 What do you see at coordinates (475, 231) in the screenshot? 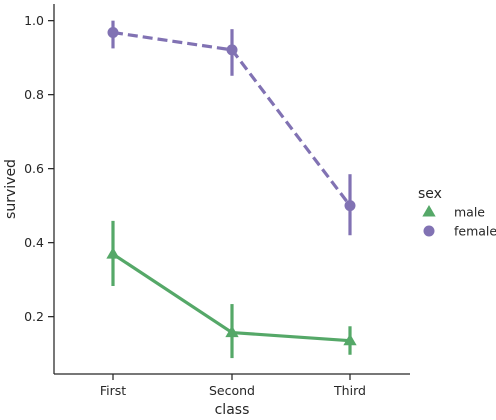
I see `legend-label-female: female` at bounding box center [475, 231].